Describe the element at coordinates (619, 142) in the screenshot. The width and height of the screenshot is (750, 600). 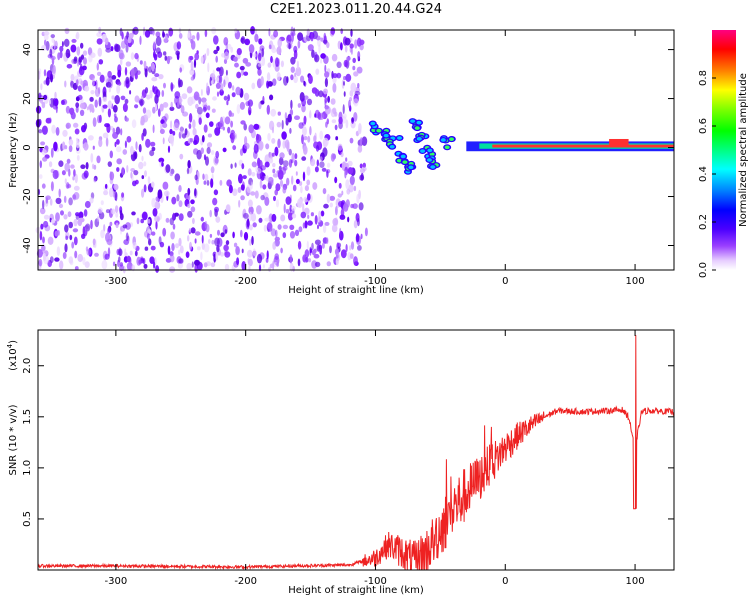
I see `signal-band-peak` at that location.